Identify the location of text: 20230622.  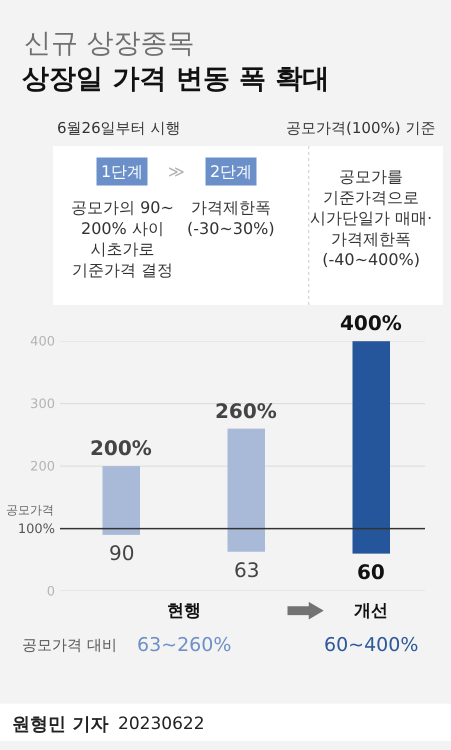
(161, 724).